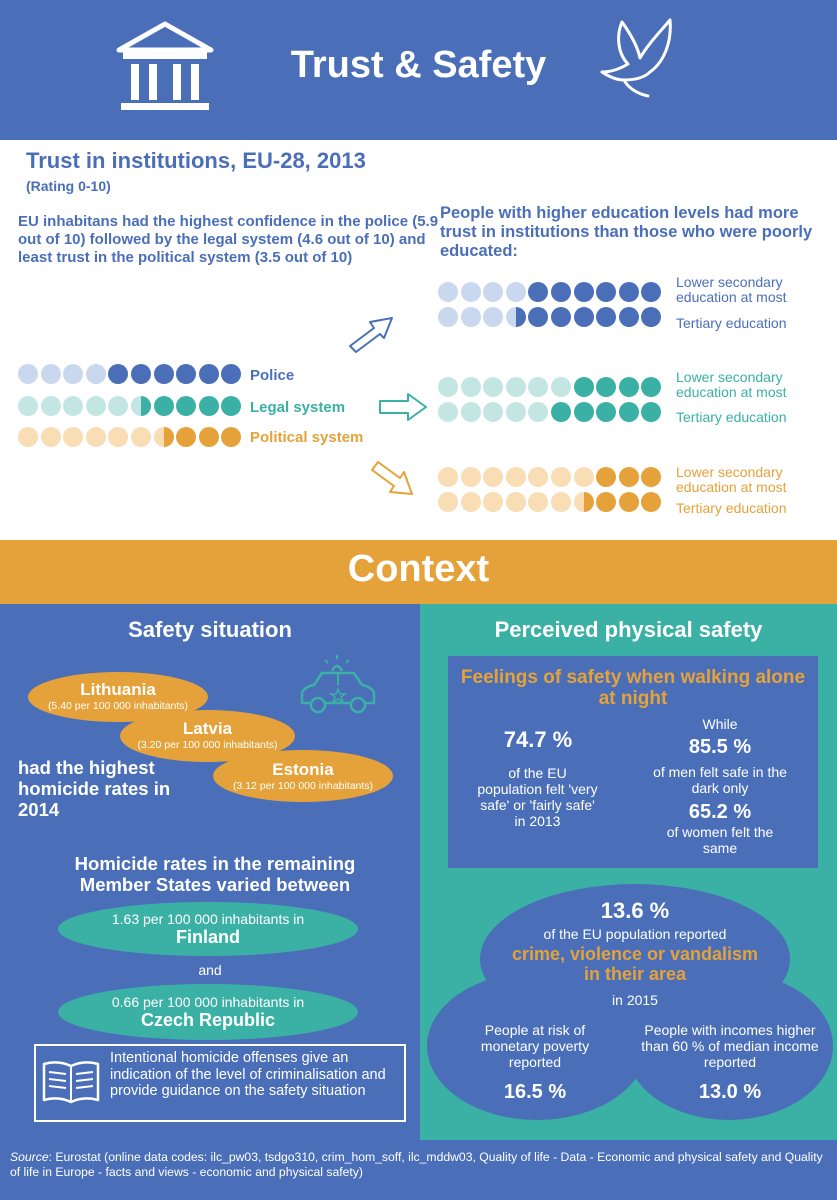  Describe the element at coordinates (208, 919) in the screenshot. I see `finland-rate: 1.63 per 100 000 inhabitants in` at that location.